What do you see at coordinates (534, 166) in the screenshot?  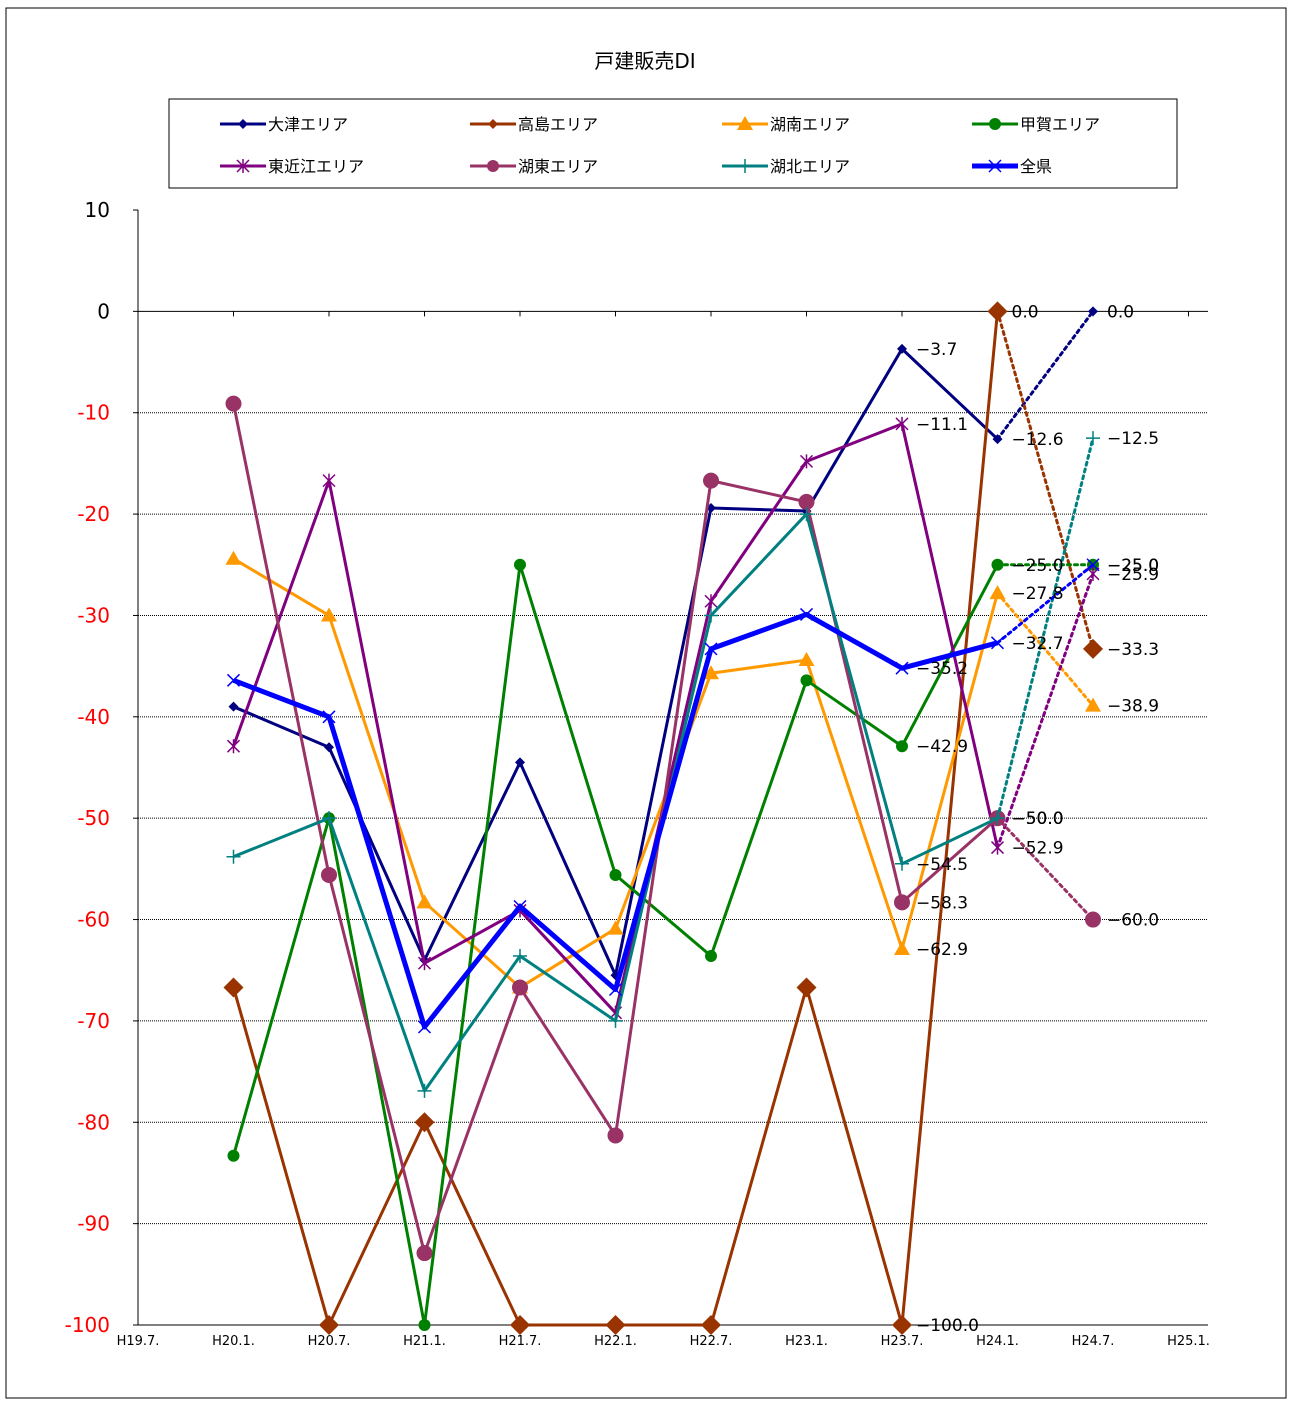 I see `legend-item-5: 湖東エリア` at bounding box center [534, 166].